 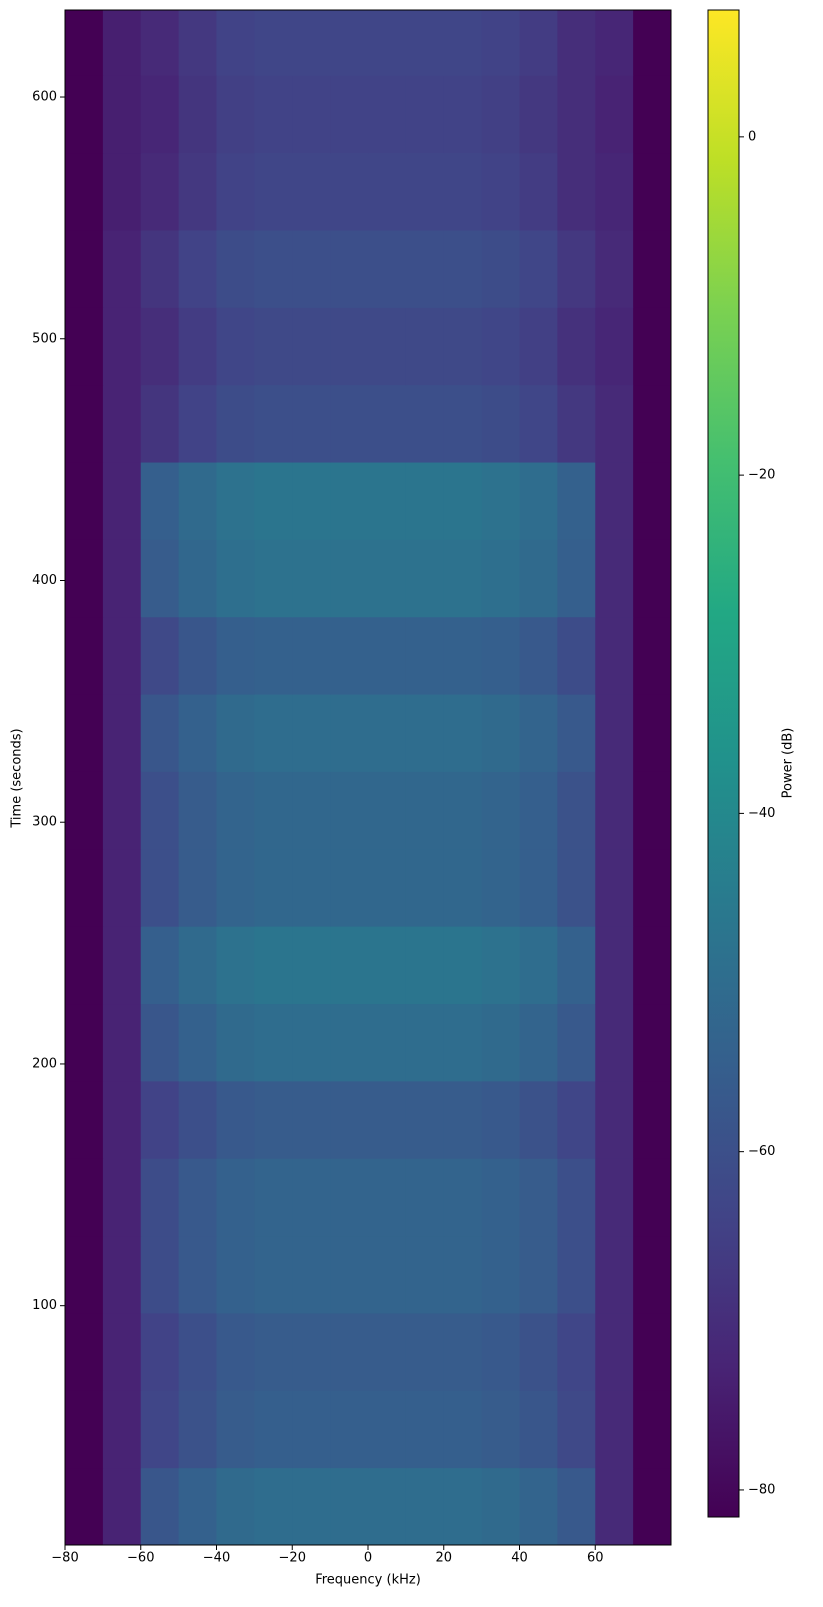 I want to click on x-tick-label: −60, so click(x=140, y=1558).